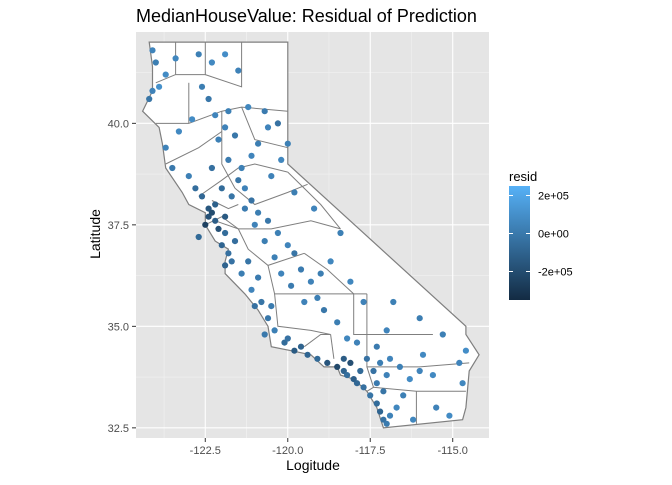 This screenshot has height=485, width=672. Describe the element at coordinates (306, 16) in the screenshot. I see `chart-title: MedianHouseValue: Residual of Prediction` at that location.